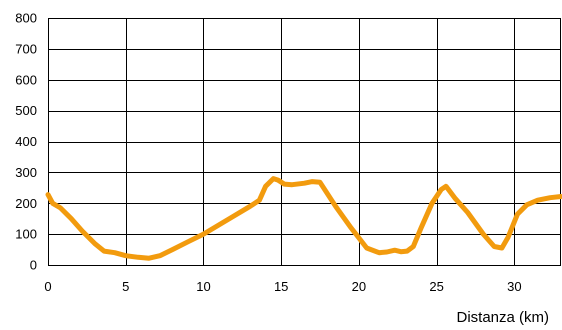 The image size is (562, 330). Describe the element at coordinates (47, 286) in the screenshot. I see `x-tick-label: 0` at that location.